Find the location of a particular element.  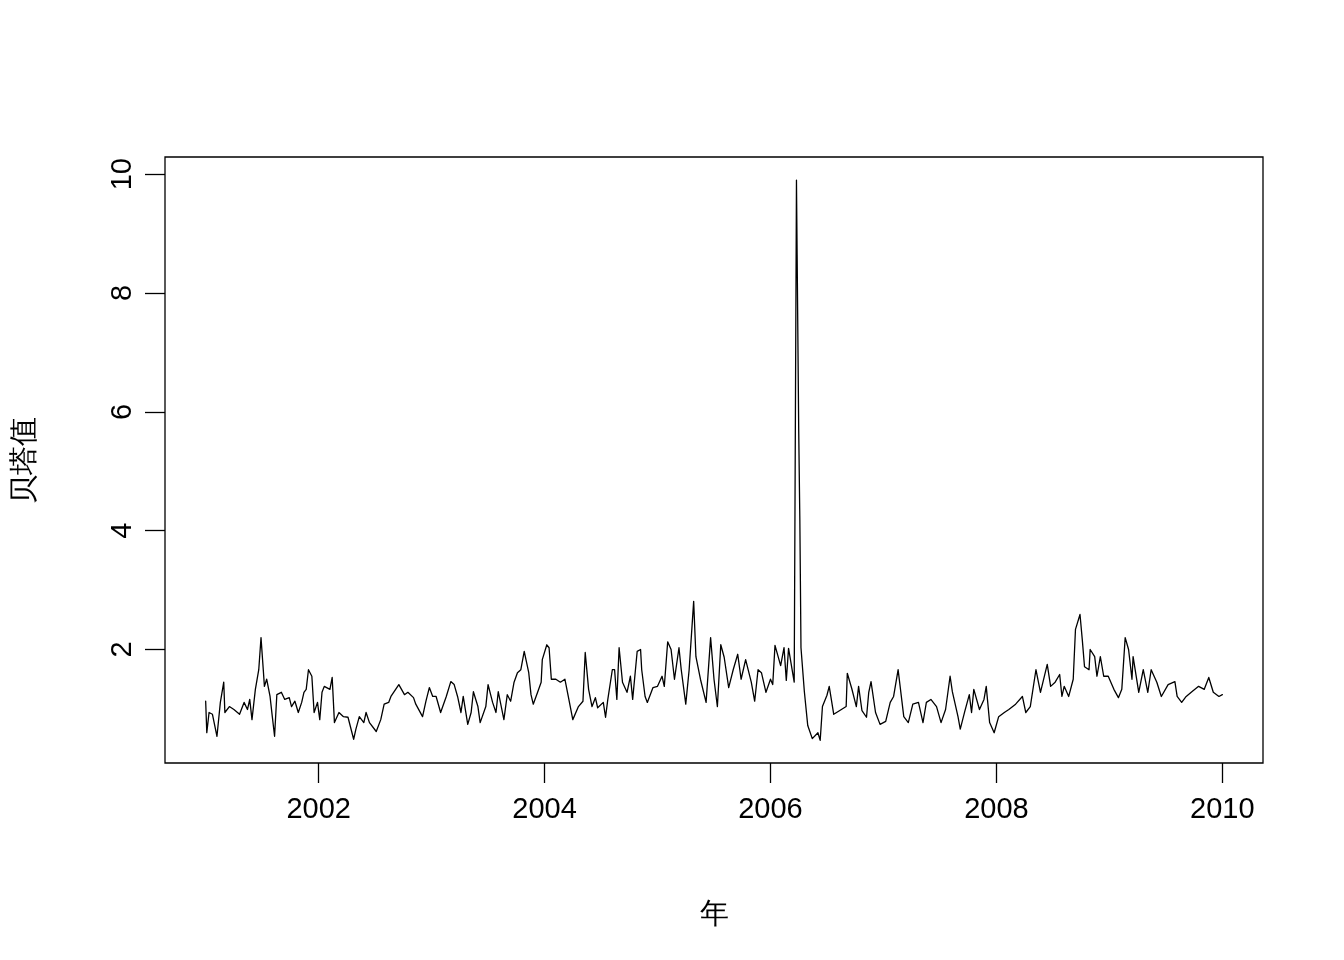

x-axis-title: 年 is located at coordinates (714, 912).